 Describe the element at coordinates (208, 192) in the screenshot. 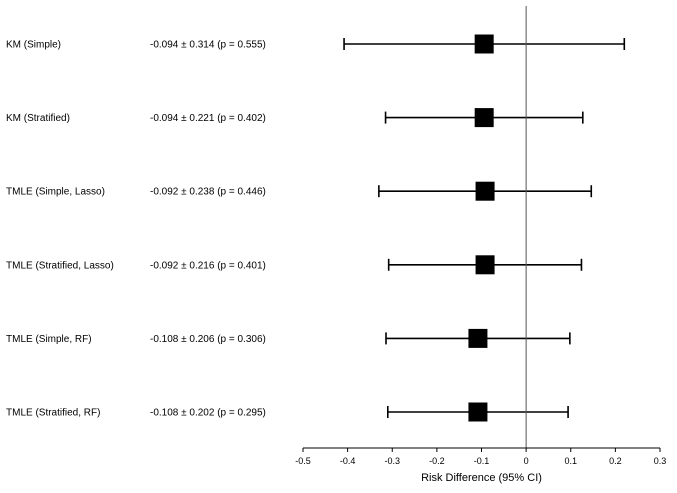

I see `row-estimate-text: -0.092 ± 0.238 (p = 0.446)` at that location.